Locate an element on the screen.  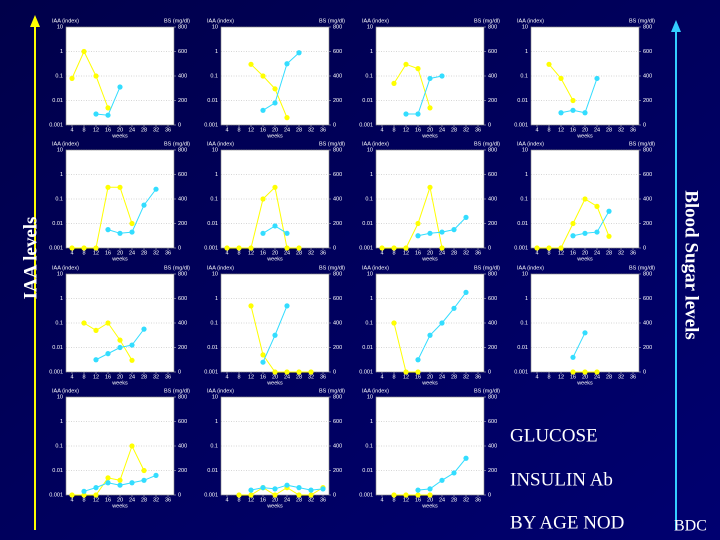
x-tick-label: 36 is located at coordinates (323, 500).